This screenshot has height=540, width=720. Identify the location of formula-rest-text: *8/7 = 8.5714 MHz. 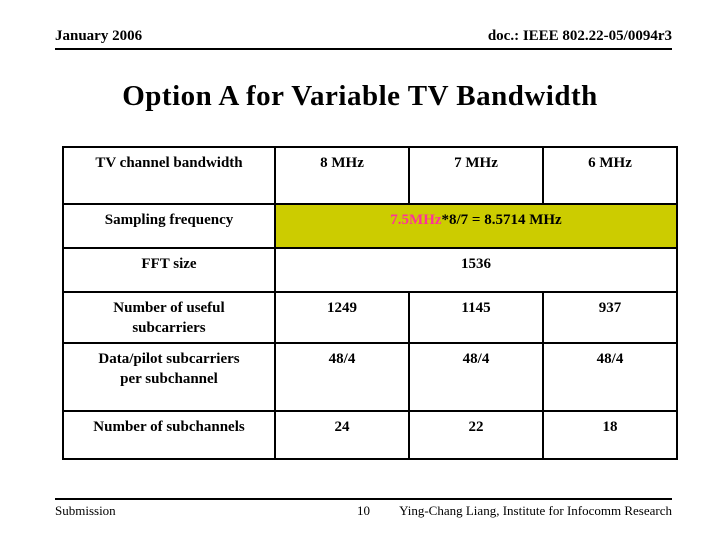
(501, 220).